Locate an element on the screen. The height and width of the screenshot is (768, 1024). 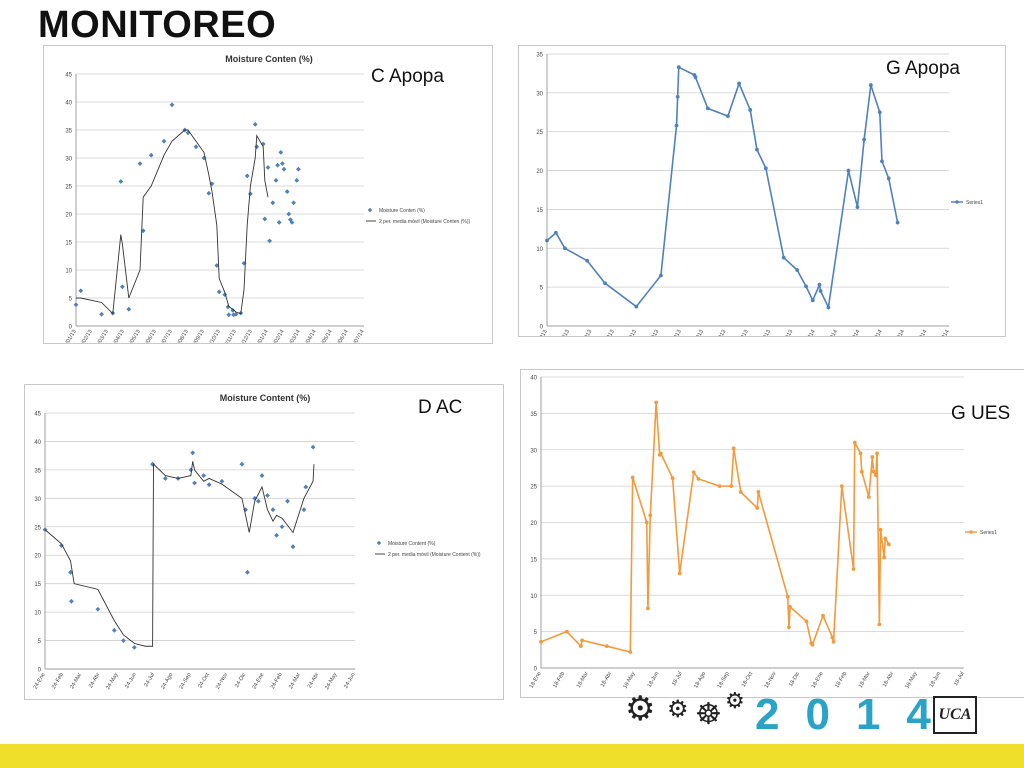
legend-entry: Moisture Content (%) is located at coordinates (412, 544).